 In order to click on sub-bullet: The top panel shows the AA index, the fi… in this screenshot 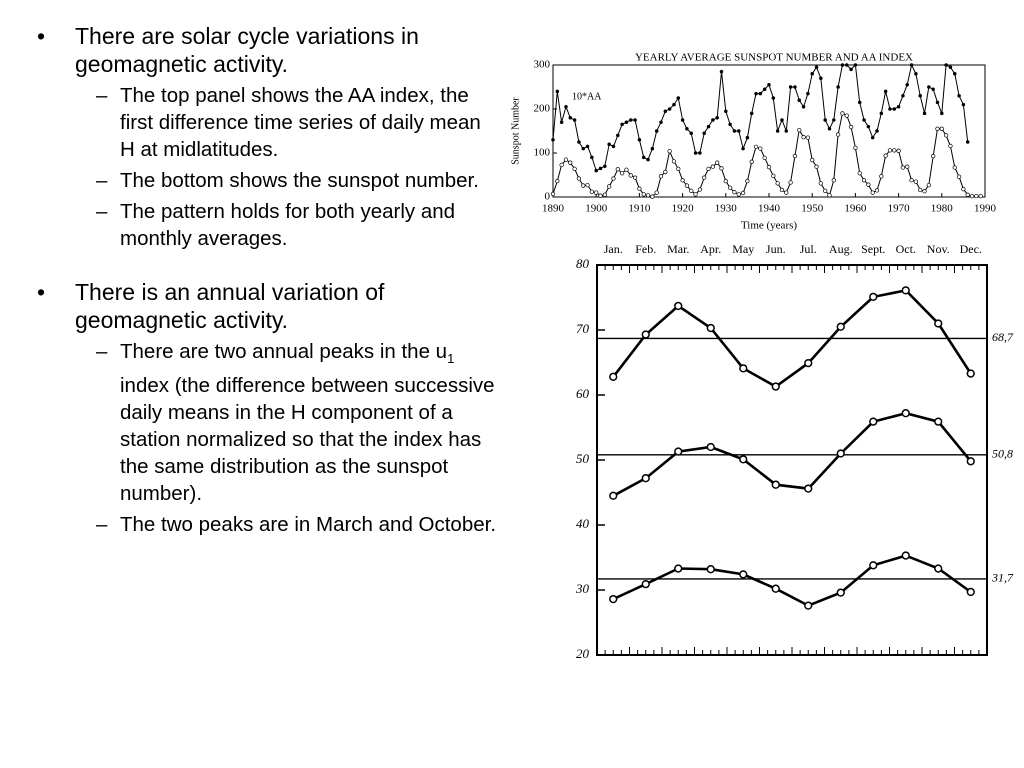, I will do `click(249, 122)`.